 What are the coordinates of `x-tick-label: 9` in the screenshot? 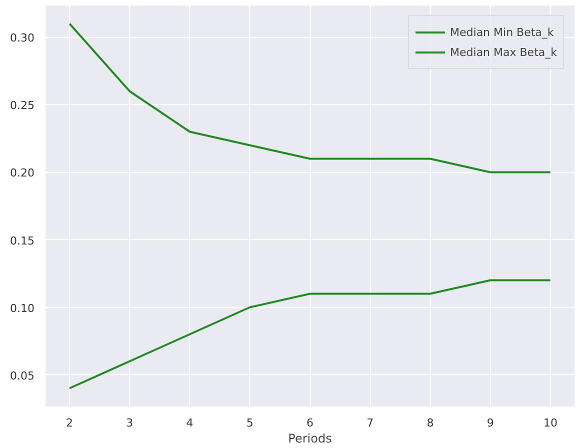 It's located at (490, 423).